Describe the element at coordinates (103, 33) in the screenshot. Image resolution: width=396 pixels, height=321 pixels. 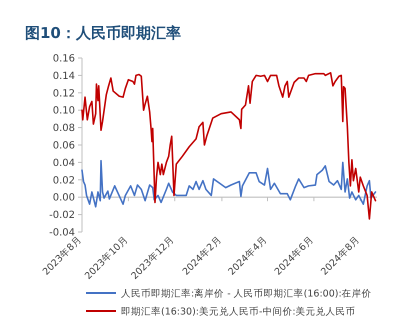
I see `chart-title: 图10：人民币即期汇率` at that location.